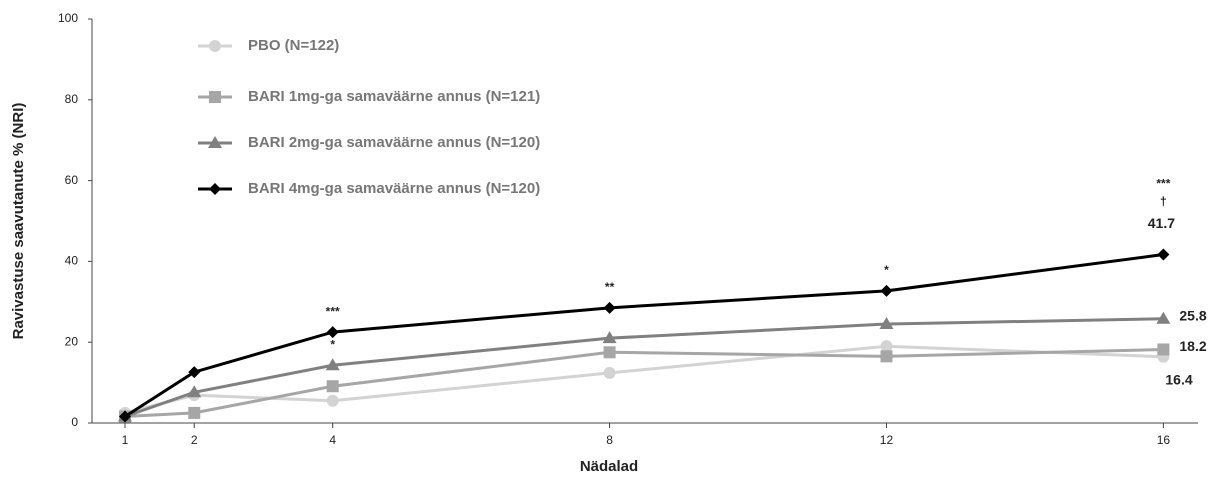 Image resolution: width=1211 pixels, height=478 pixels. I want to click on y-tick-label: 100, so click(68, 18).